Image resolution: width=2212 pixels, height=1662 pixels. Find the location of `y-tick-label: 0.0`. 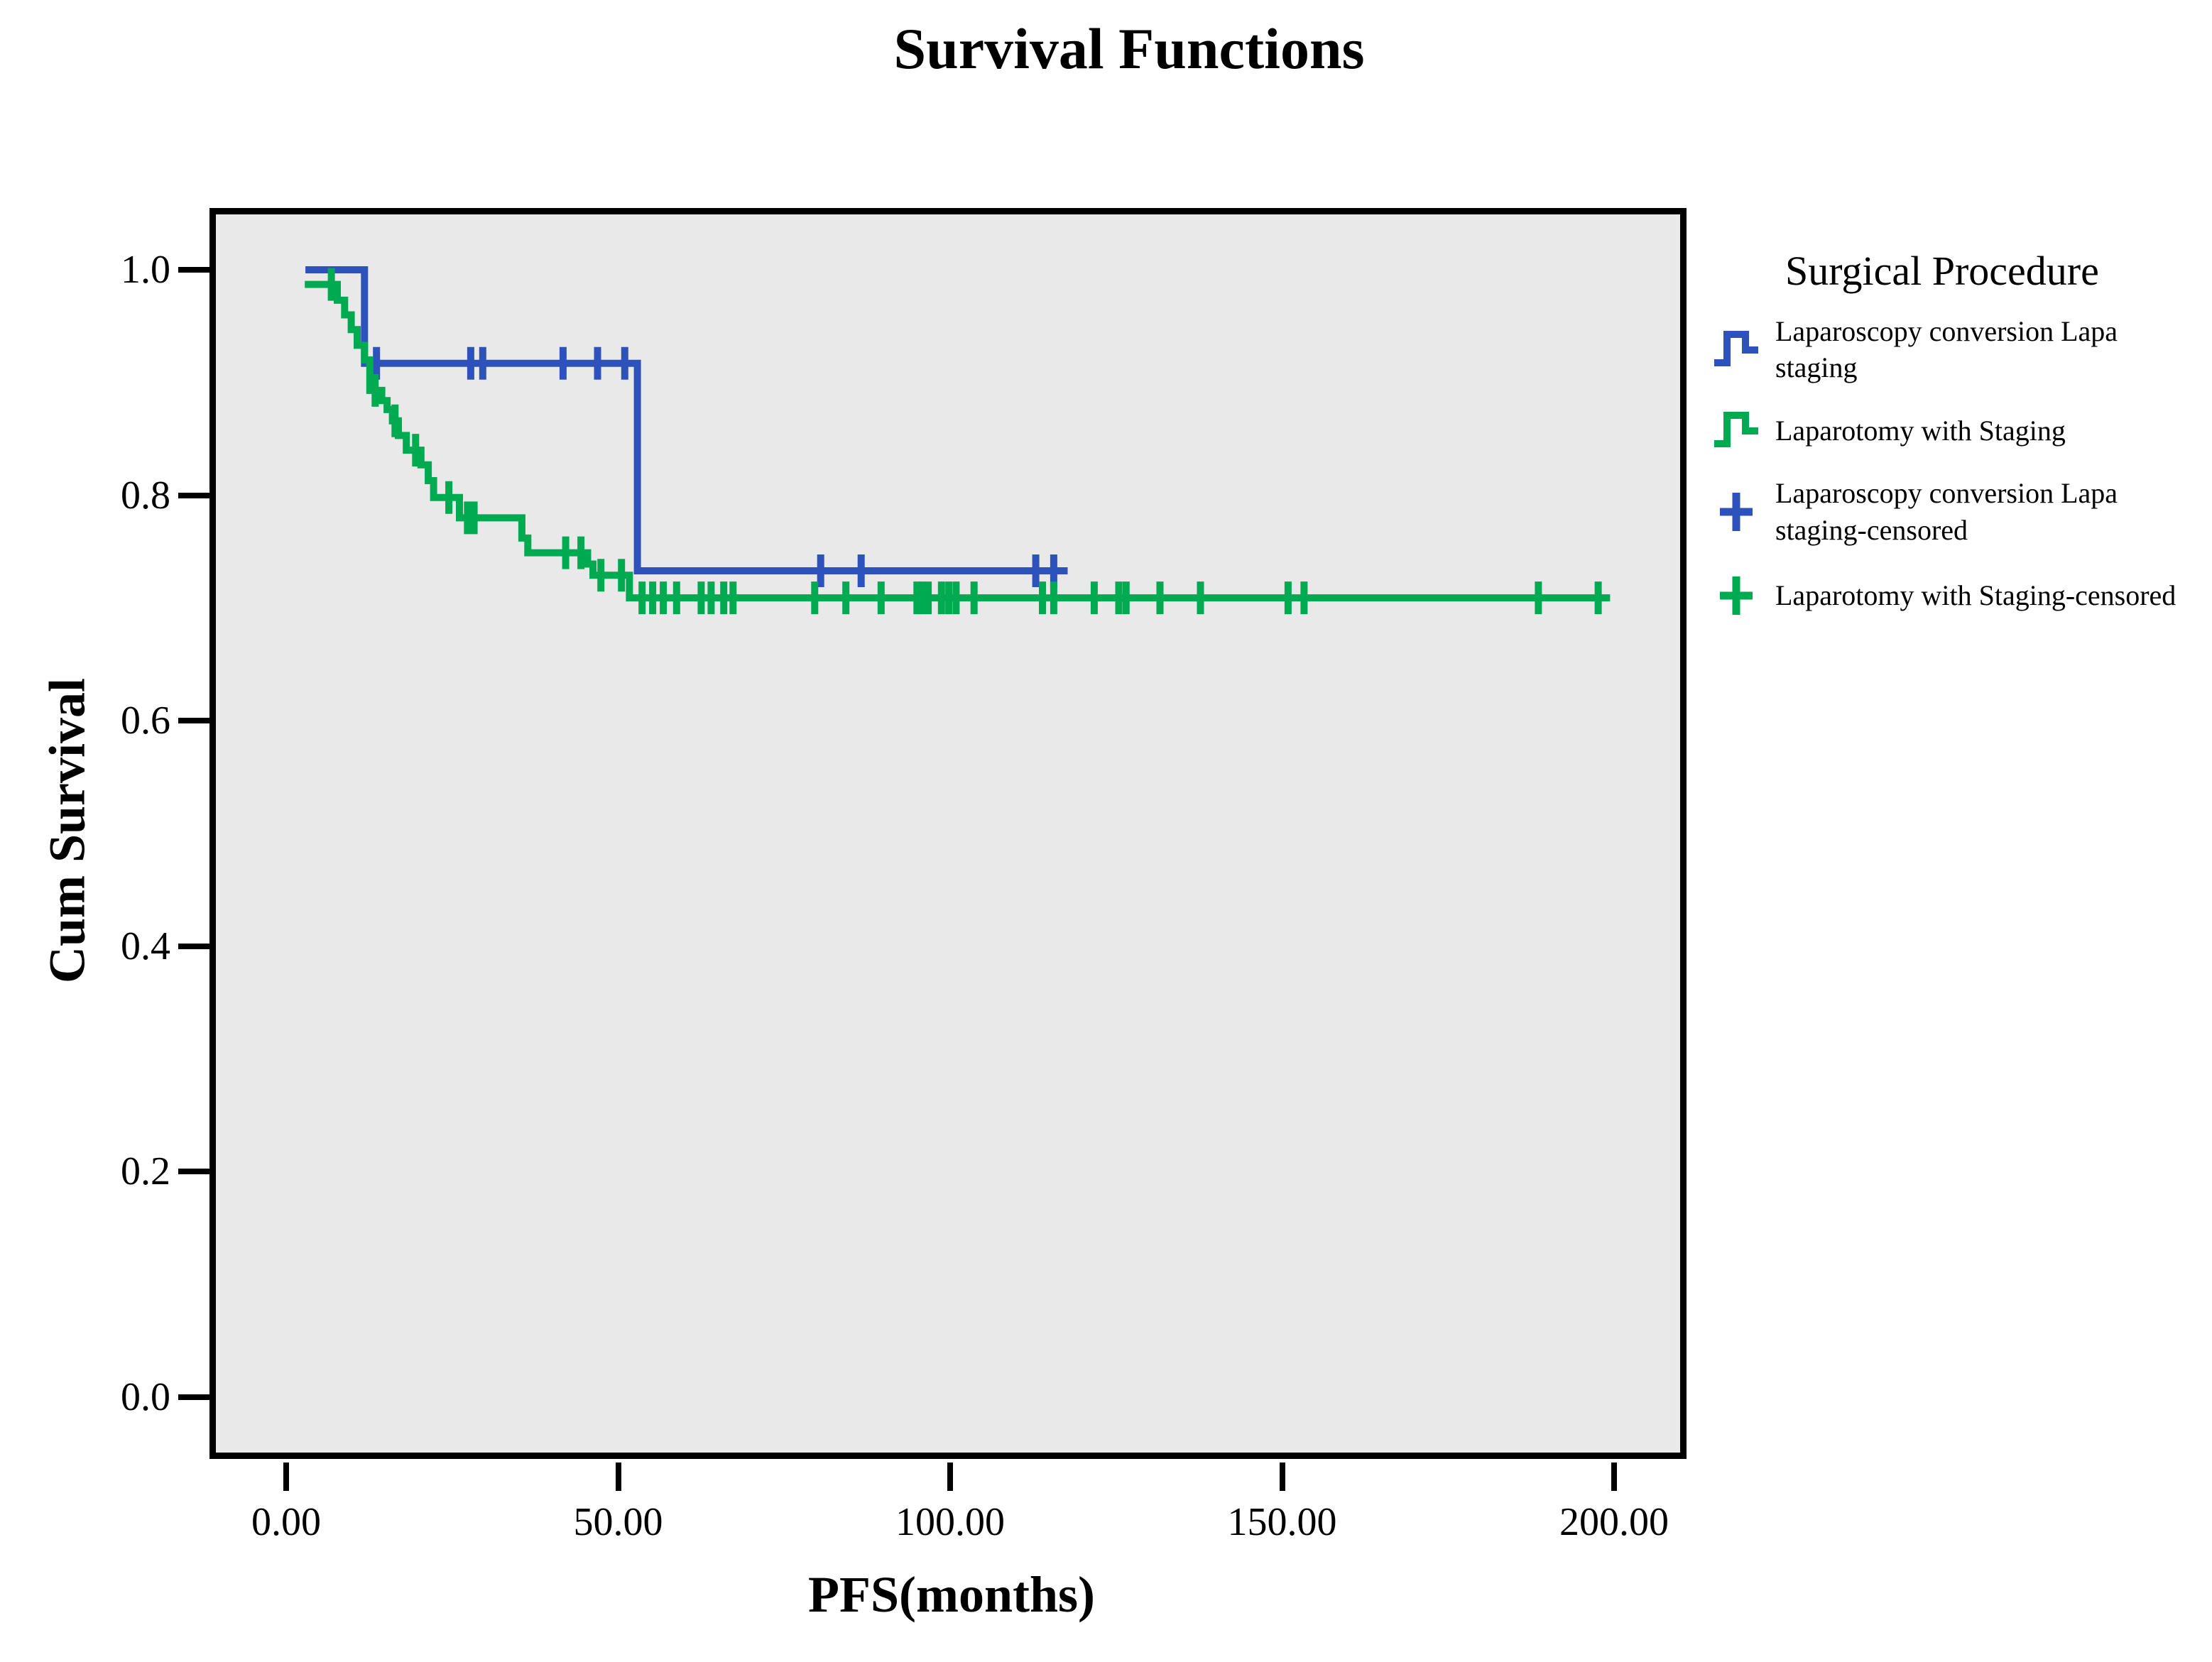

y-tick-label: 0.0 is located at coordinates (145, 1397).